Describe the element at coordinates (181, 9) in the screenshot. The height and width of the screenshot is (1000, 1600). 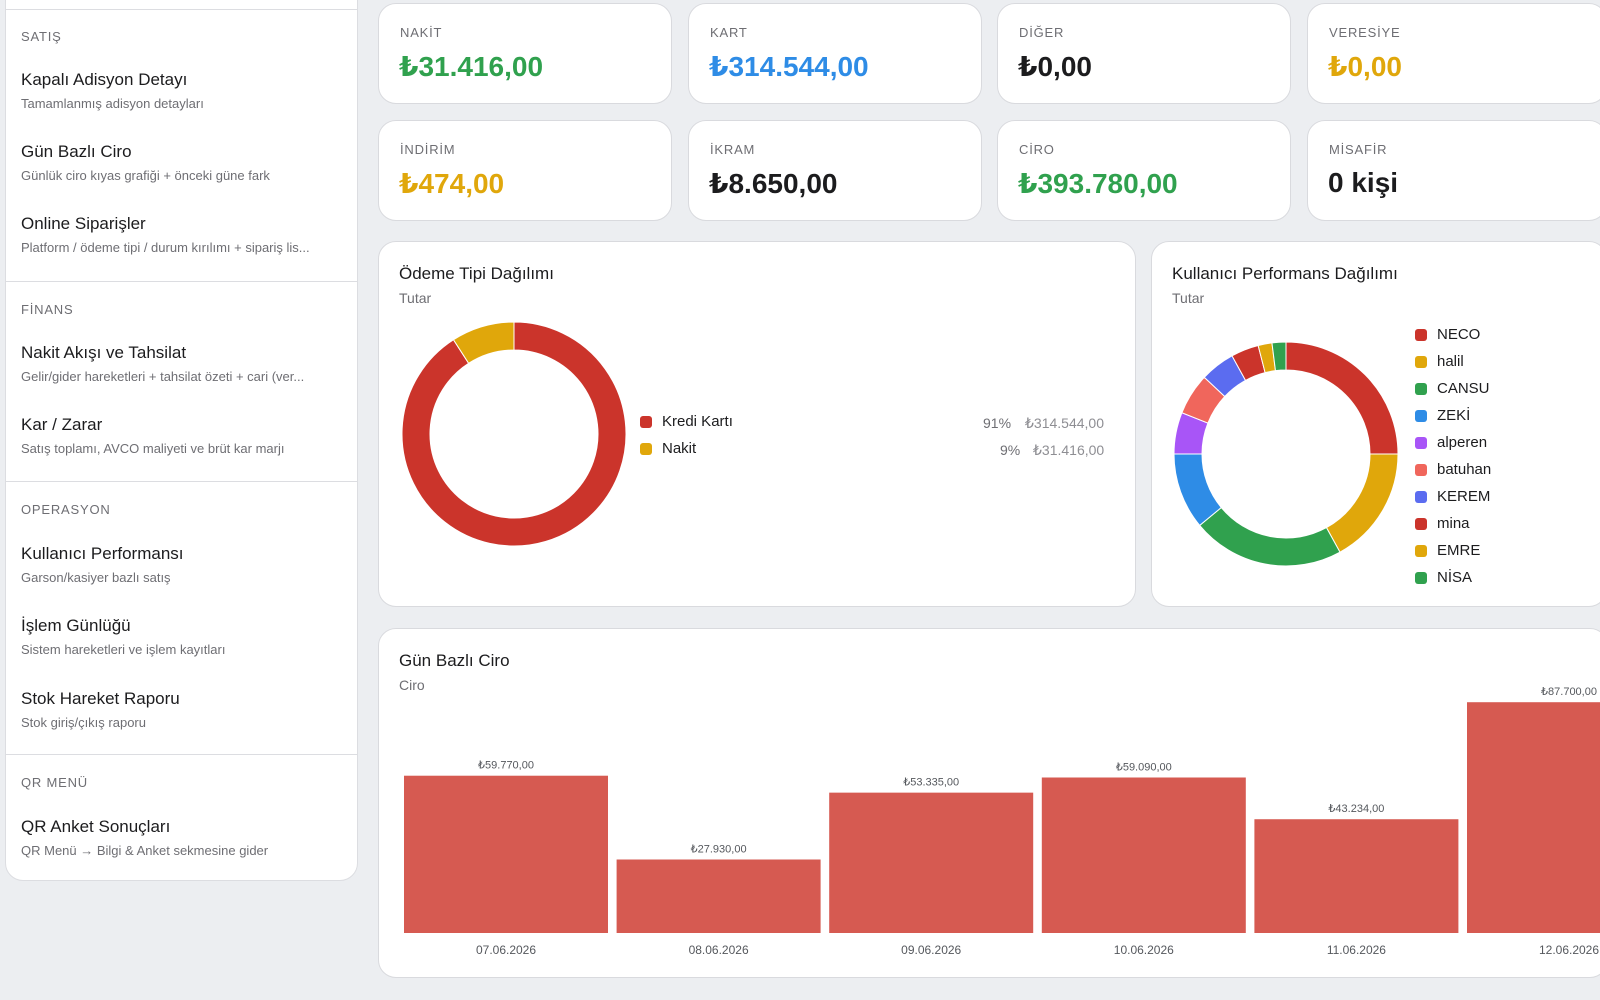
I see `sidebar-divider` at that location.